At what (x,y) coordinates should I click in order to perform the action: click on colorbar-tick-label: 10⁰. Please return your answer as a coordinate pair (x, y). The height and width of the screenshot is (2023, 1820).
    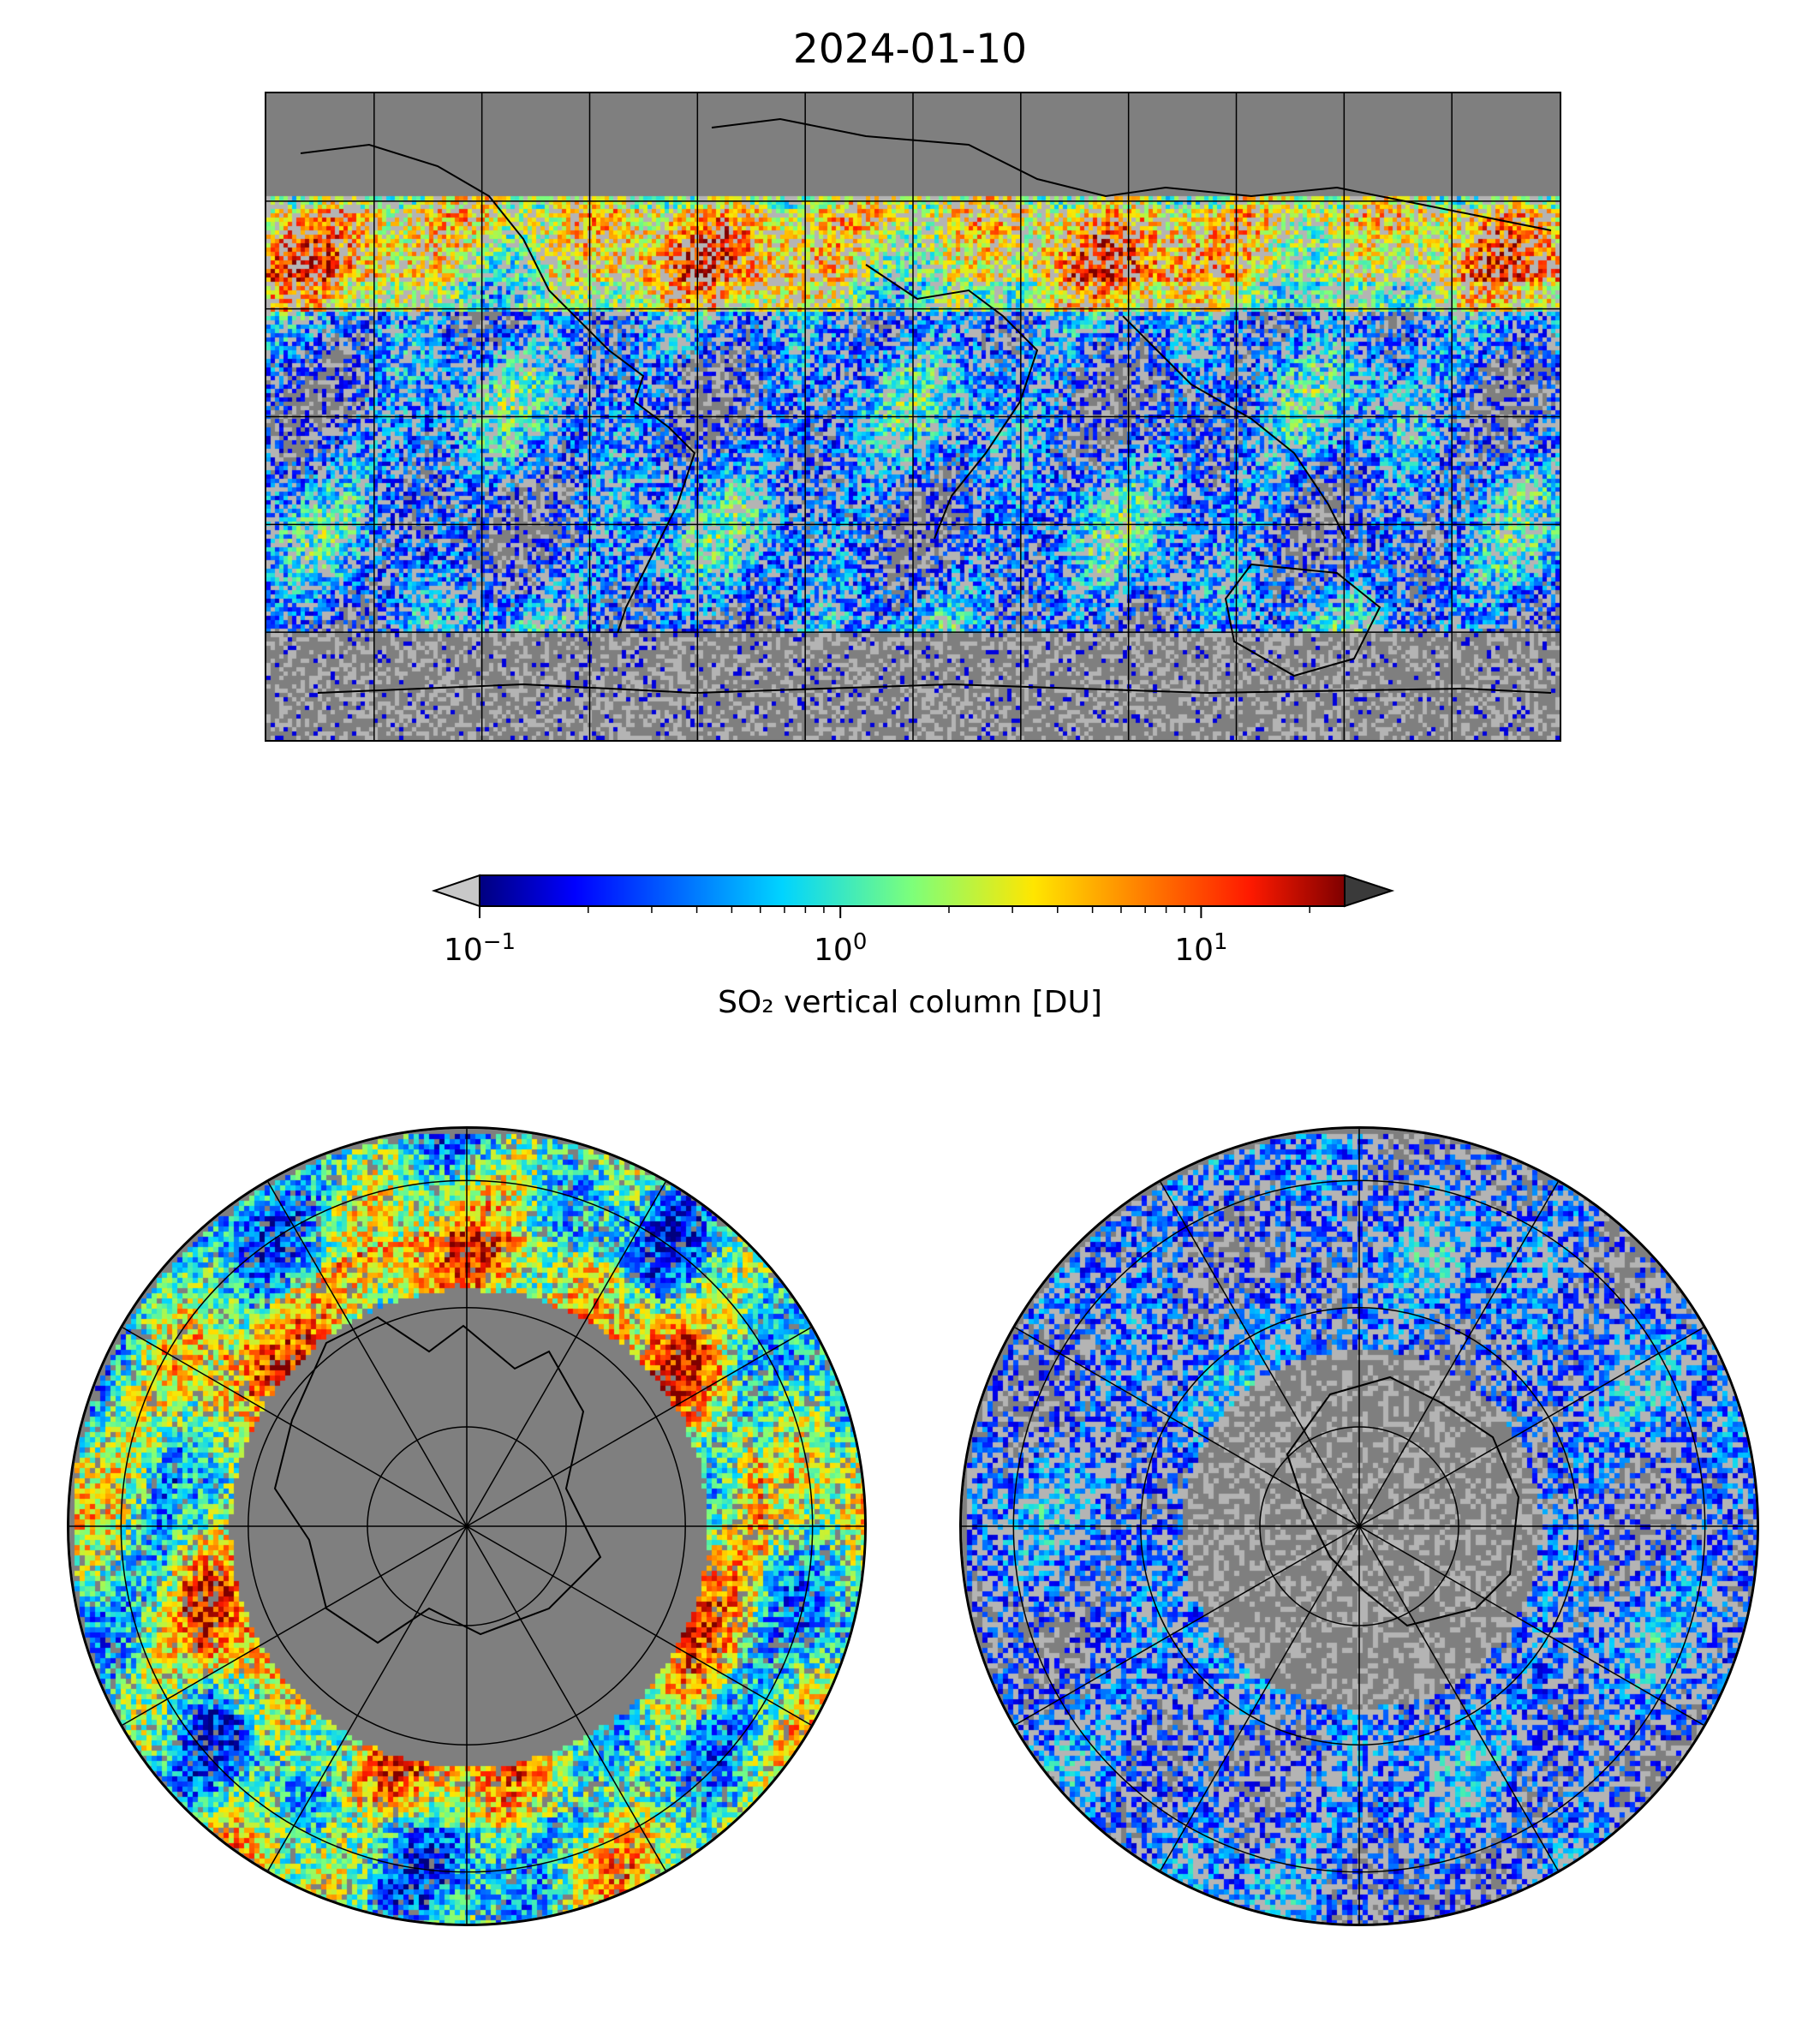
    Looking at the image, I should click on (841, 948).